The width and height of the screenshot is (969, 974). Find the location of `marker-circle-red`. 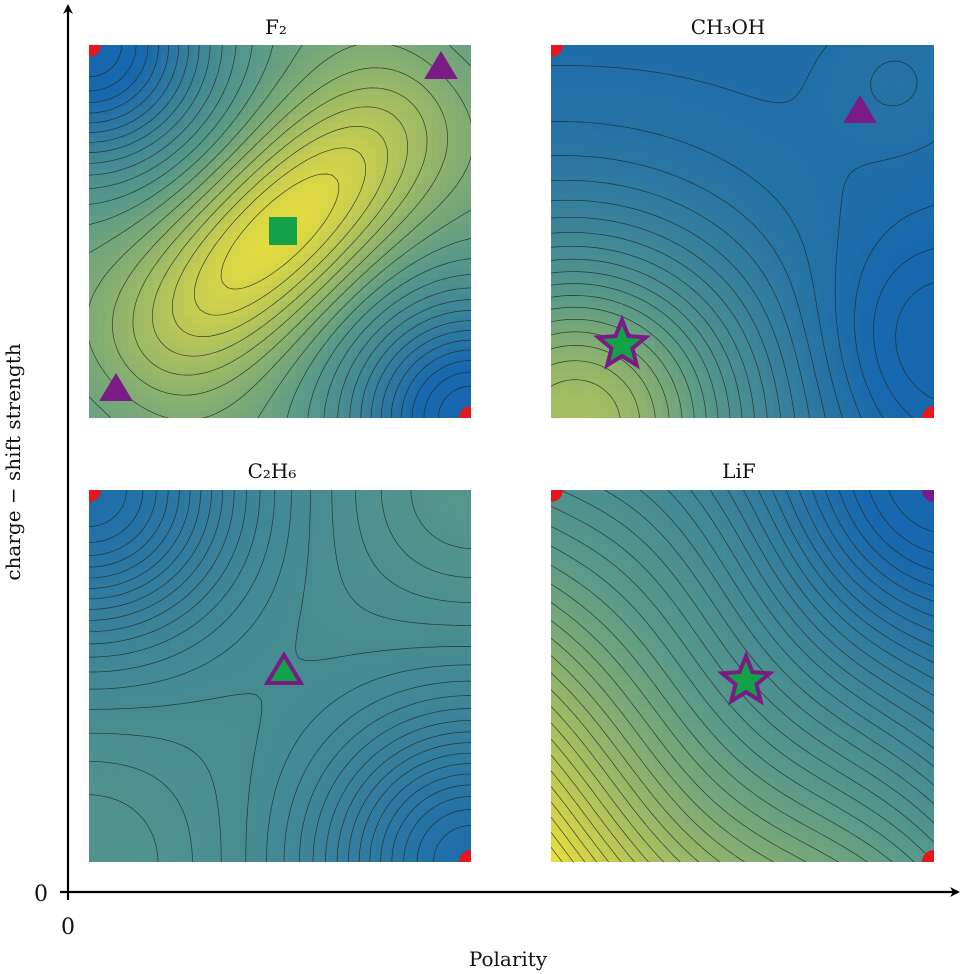

marker-circle-red is located at coordinates (95, 51).